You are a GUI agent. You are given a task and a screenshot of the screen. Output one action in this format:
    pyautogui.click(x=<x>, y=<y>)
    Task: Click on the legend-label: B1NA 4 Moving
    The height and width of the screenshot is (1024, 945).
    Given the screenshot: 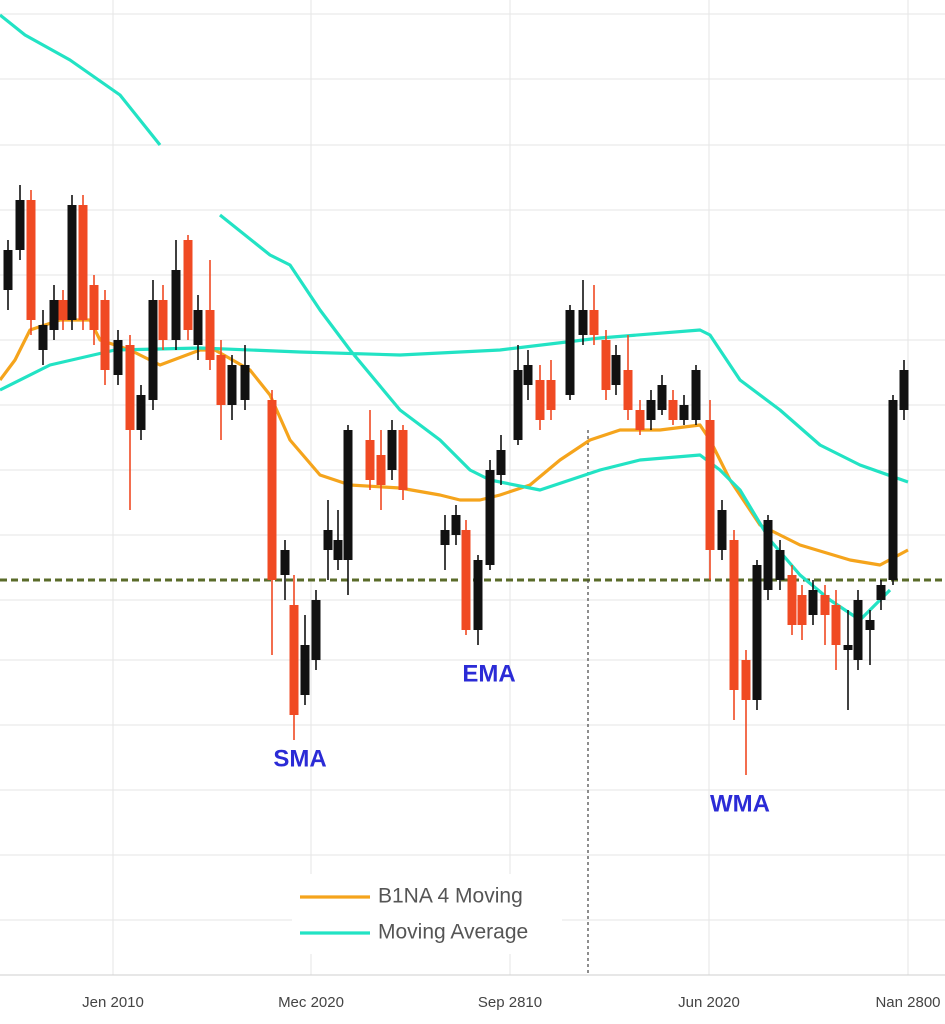 What is the action you would take?
    pyautogui.click(x=450, y=896)
    